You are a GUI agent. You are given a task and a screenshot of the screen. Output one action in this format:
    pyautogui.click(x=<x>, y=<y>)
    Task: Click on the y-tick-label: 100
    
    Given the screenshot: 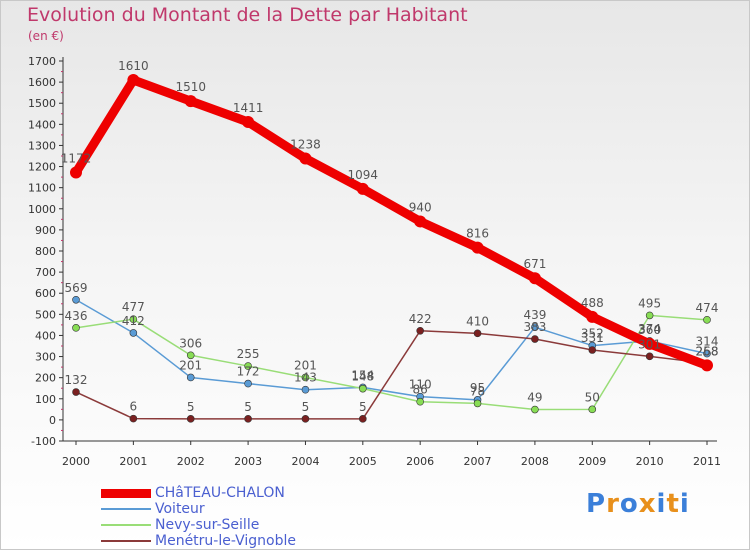 What is the action you would take?
    pyautogui.click(x=45, y=399)
    